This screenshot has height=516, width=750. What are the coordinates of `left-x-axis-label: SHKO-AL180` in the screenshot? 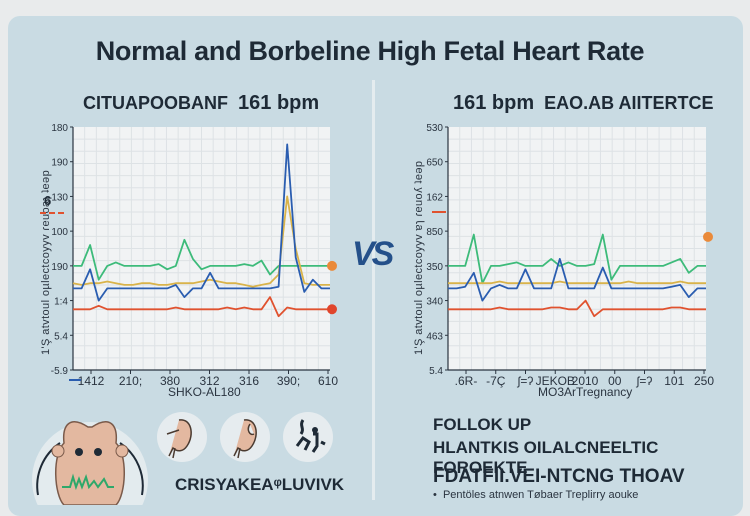 It's located at (204, 392).